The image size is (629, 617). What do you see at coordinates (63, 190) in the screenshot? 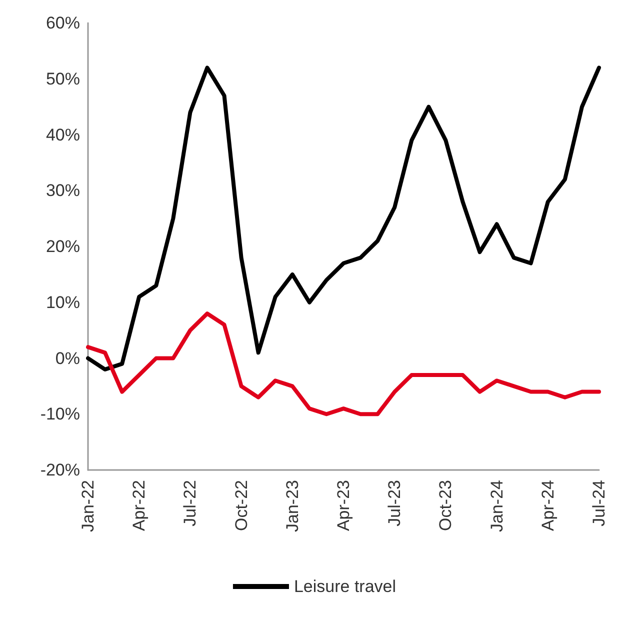
I see `y-tick-label: 30%` at bounding box center [63, 190].